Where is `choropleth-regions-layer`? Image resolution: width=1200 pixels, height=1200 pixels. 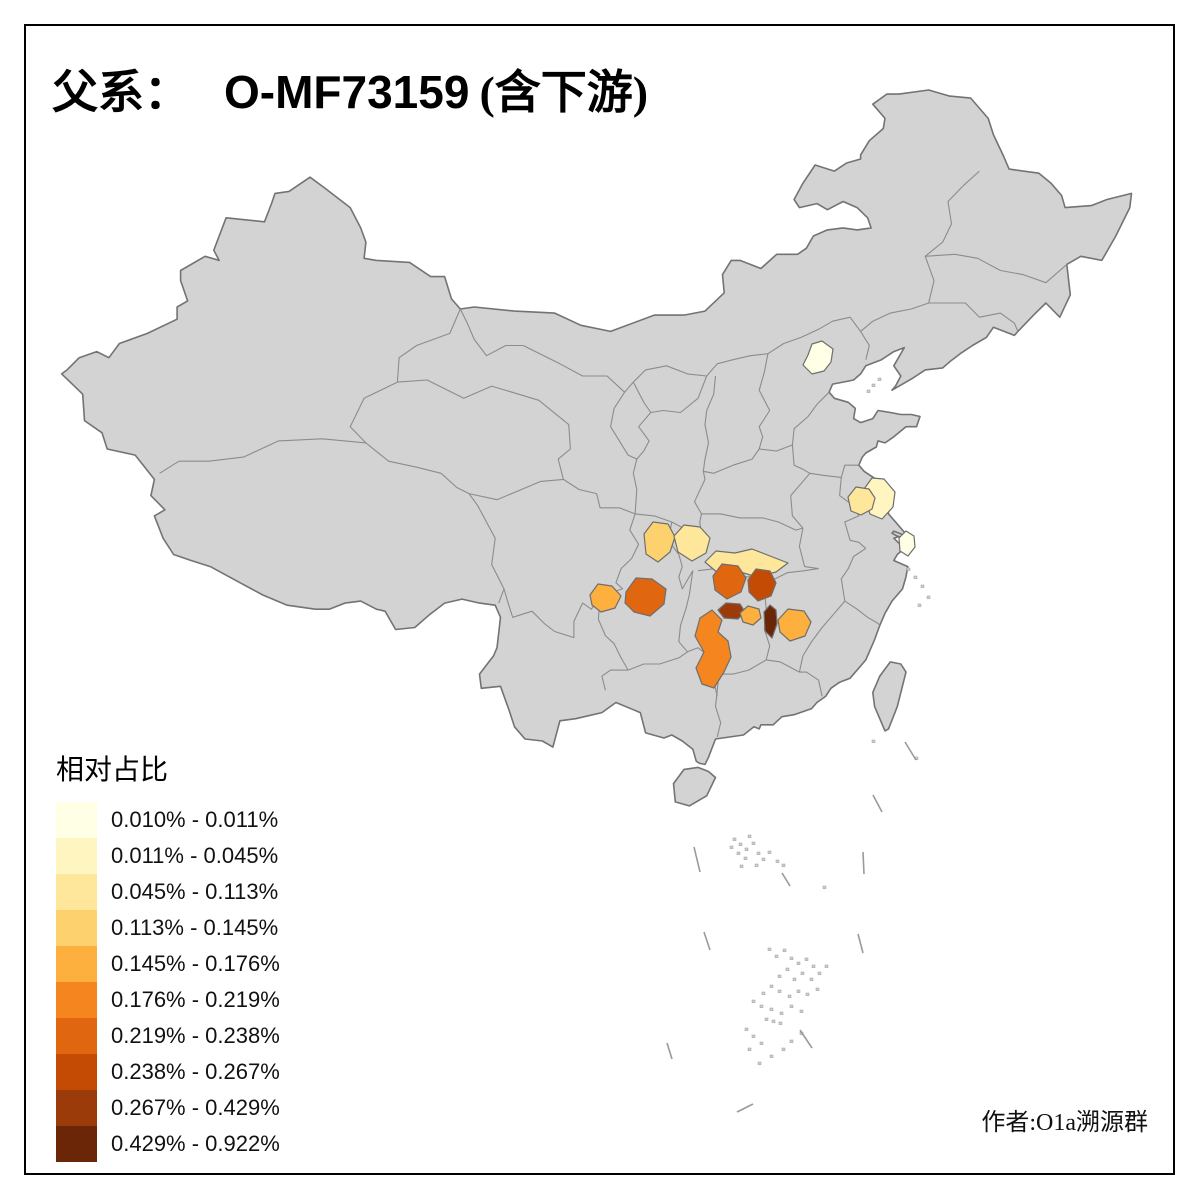
choropleth-regions-layer is located at coordinates (752, 514).